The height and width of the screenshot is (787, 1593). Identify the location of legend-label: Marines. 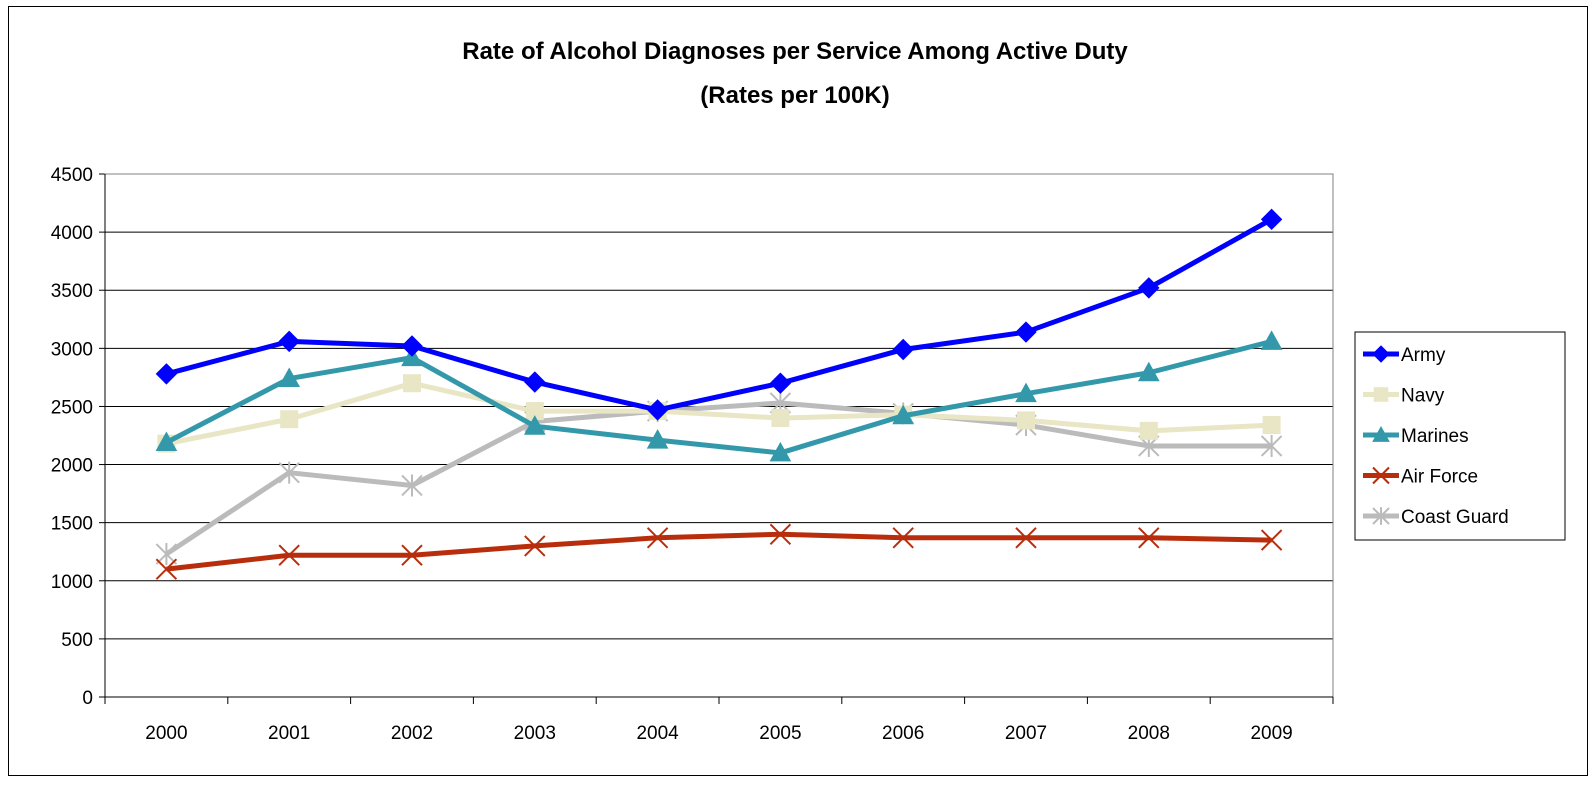
(1435, 436).